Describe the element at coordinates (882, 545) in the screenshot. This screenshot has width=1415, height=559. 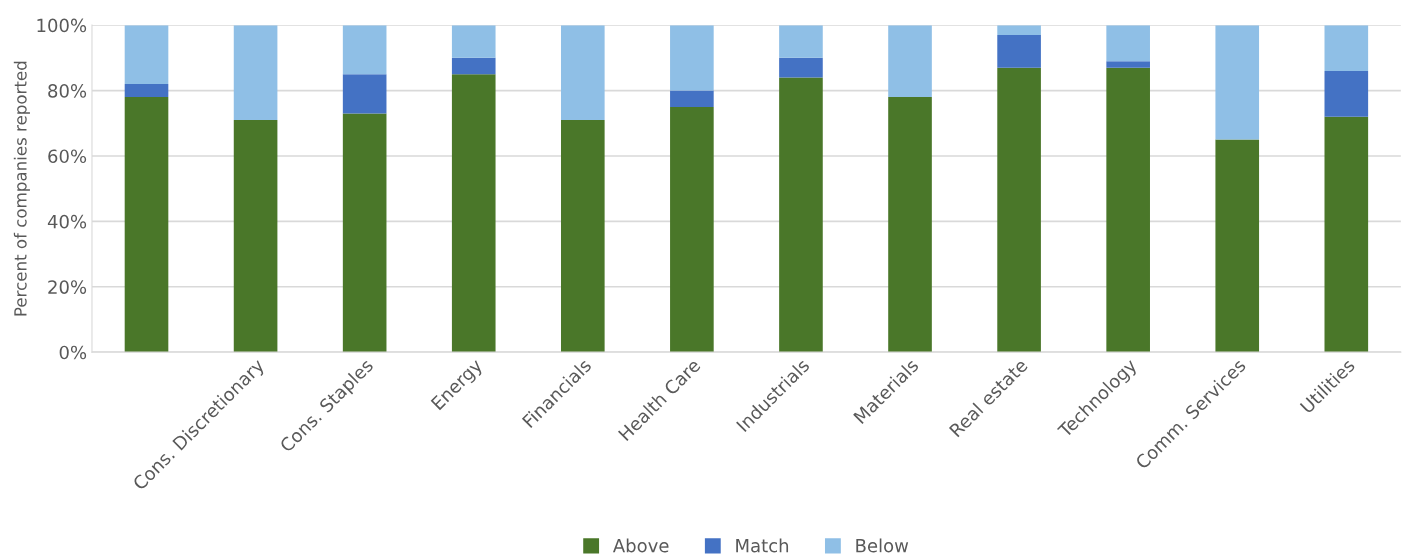
I see `legend-label: Below` at that location.